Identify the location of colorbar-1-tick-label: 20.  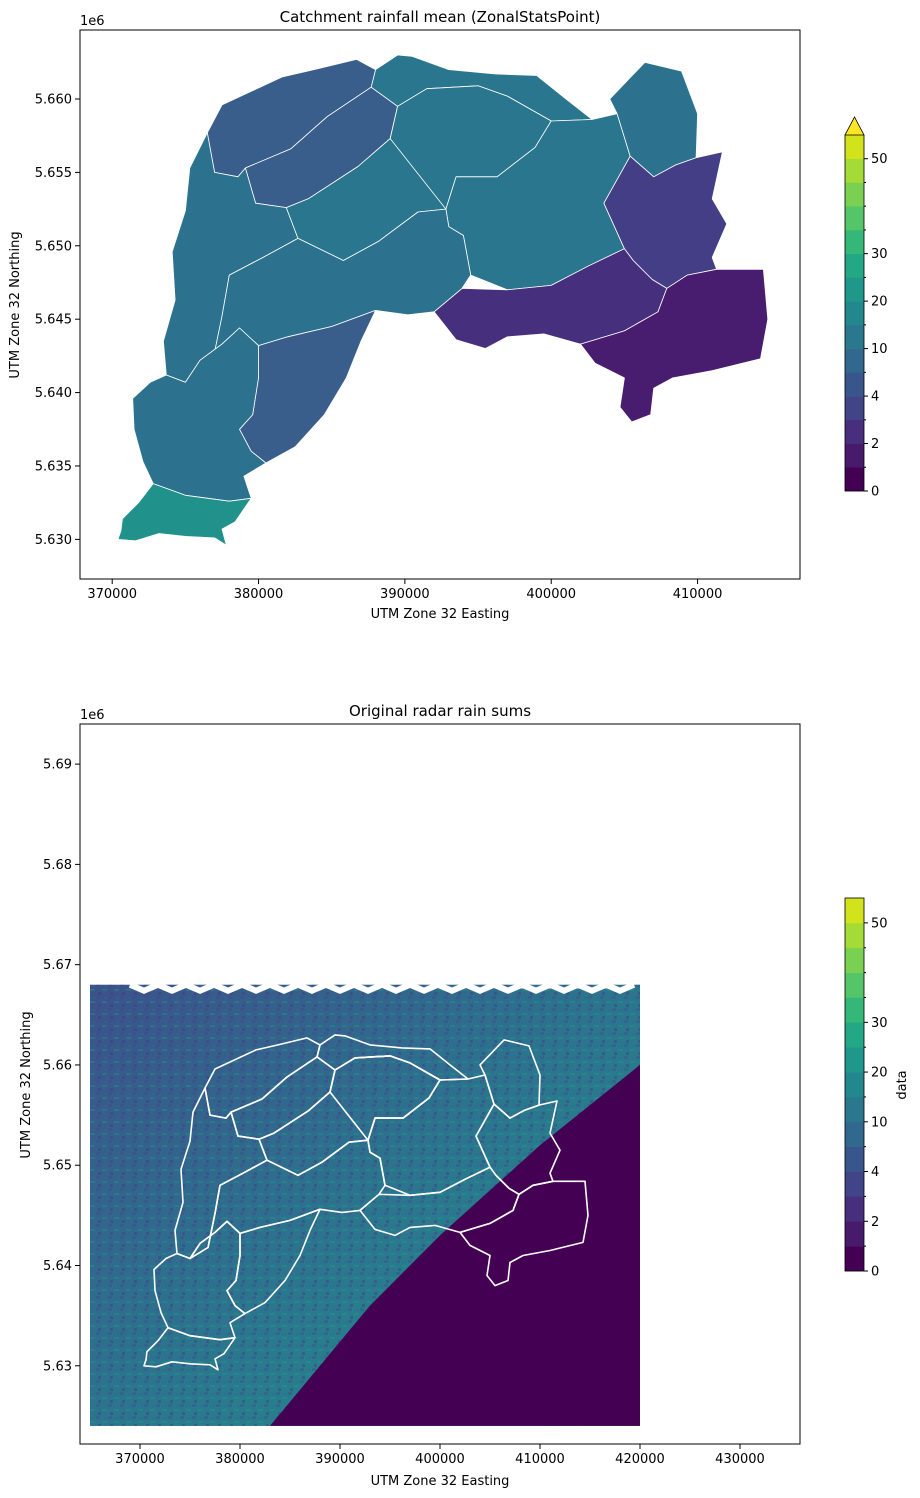
(879, 302).